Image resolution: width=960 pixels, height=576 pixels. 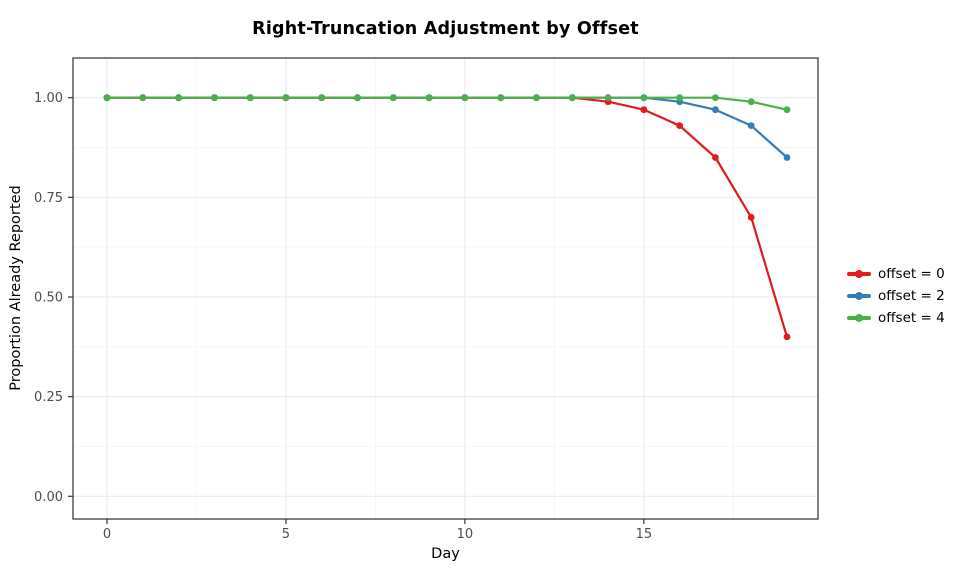 I want to click on x-tick-label: 15, so click(x=644, y=534).